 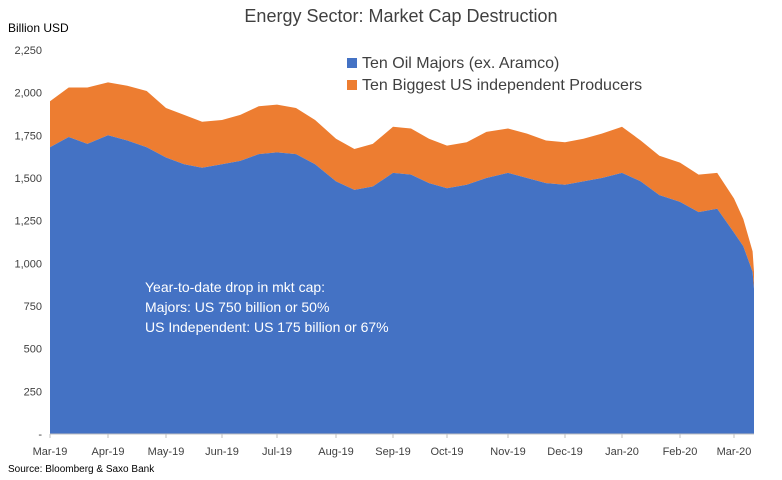 I want to click on x-tick-label: Nov-19, so click(x=507, y=452).